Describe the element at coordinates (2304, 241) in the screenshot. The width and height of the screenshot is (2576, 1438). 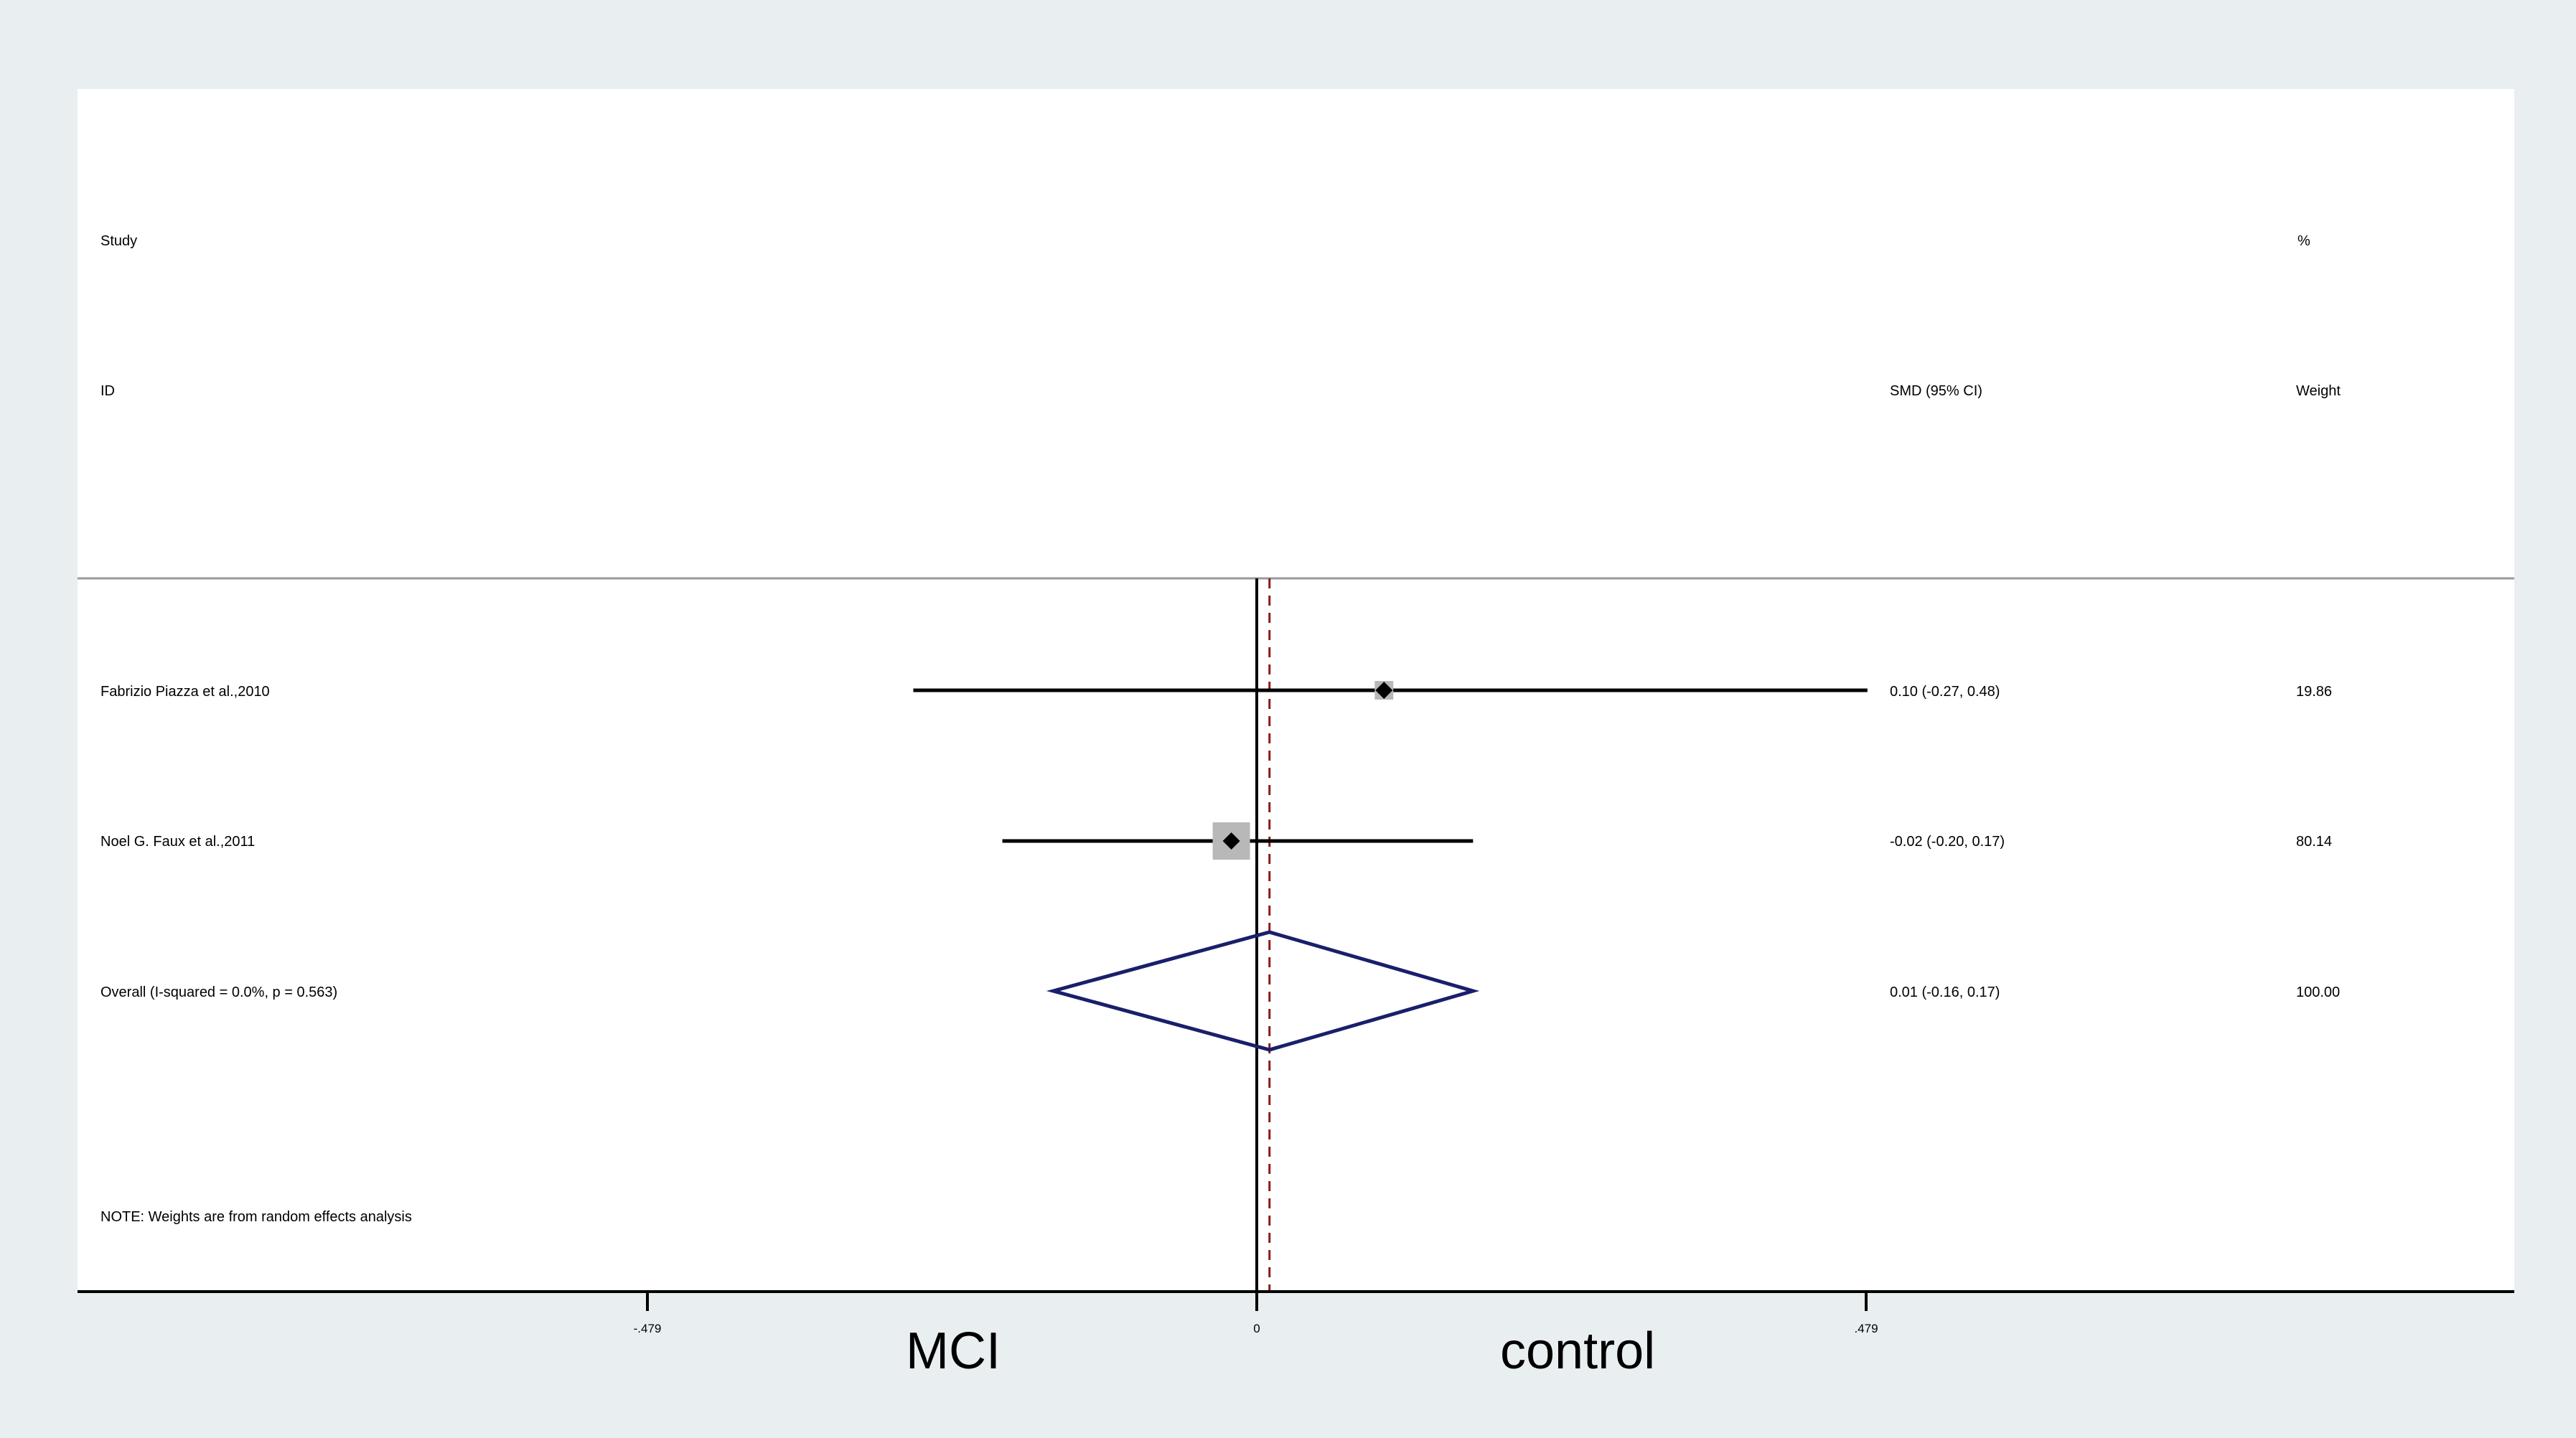
I see `header-percent: %` at that location.